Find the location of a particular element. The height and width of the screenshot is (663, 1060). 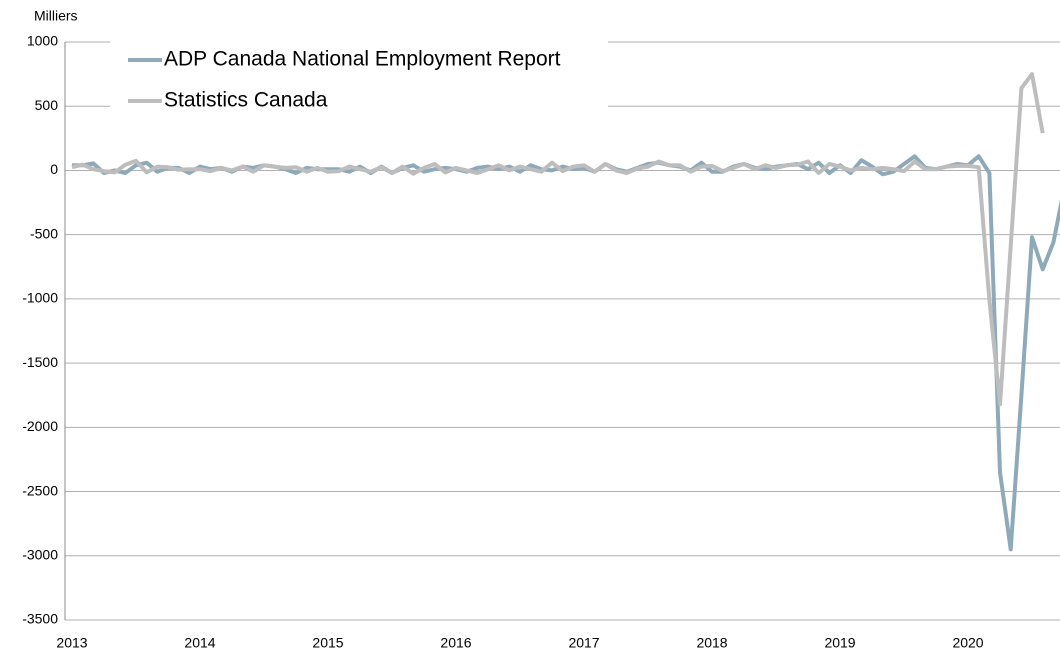

x-tick-label: 2019 is located at coordinates (839, 643).